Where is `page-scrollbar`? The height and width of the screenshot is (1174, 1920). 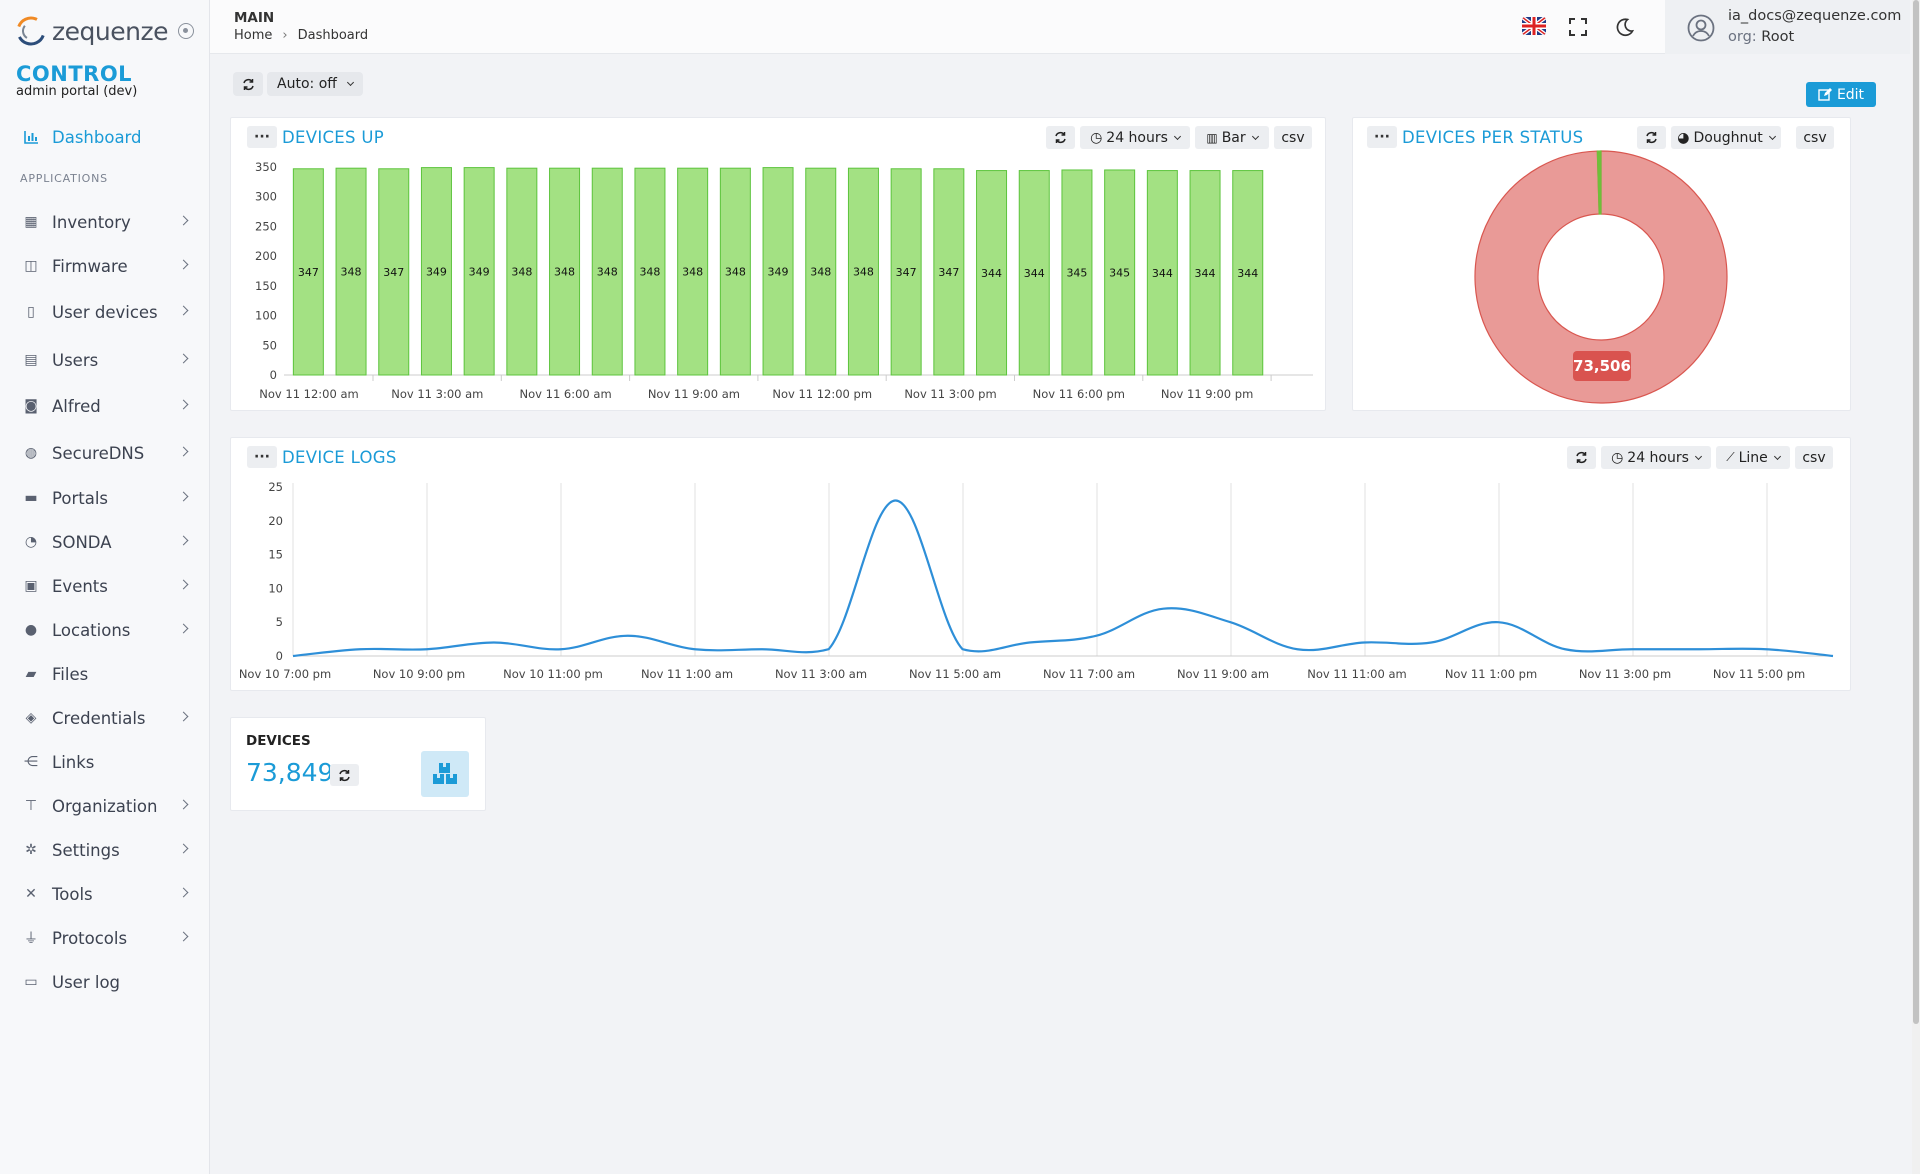
page-scrollbar is located at coordinates (1916, 587).